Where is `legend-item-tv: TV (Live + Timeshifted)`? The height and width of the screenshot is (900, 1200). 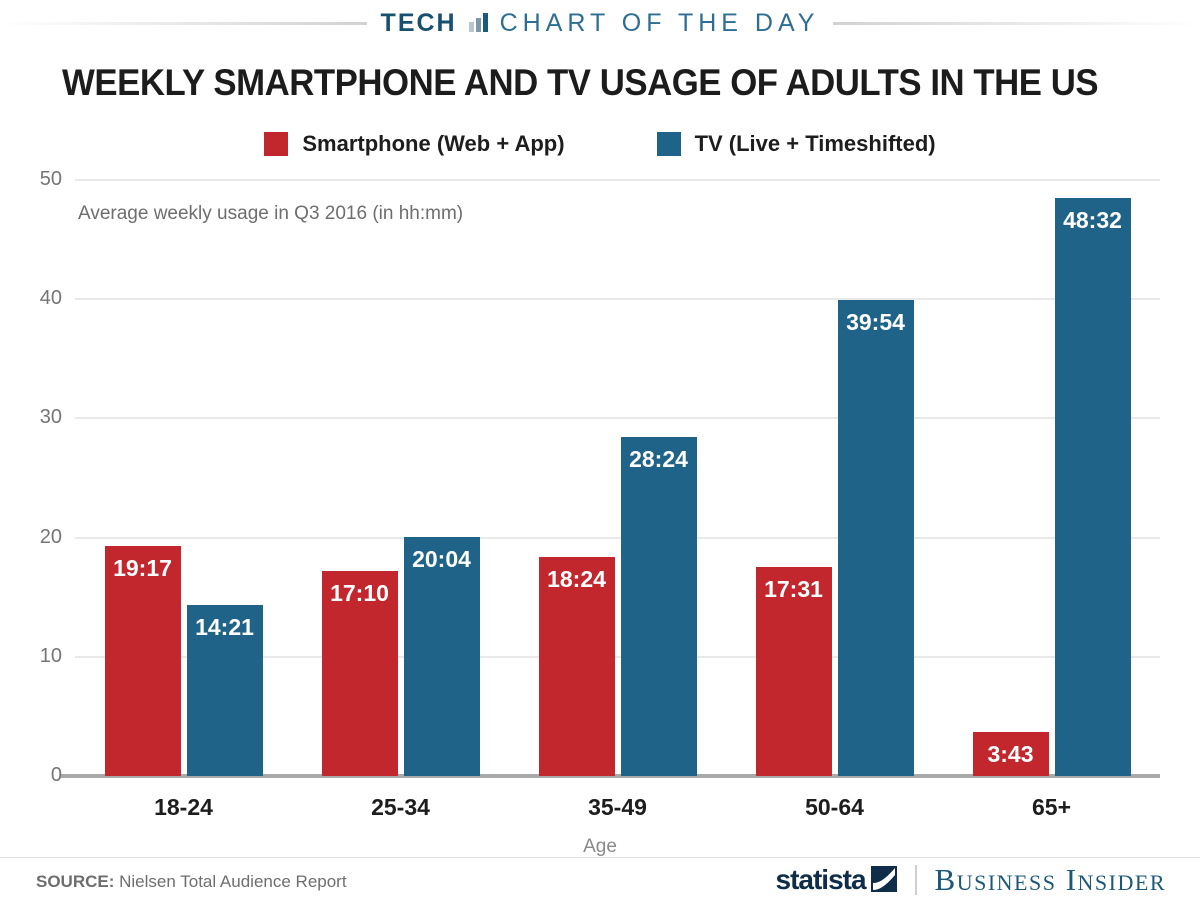 legend-item-tv: TV (Live + Timeshifted) is located at coordinates (796, 144).